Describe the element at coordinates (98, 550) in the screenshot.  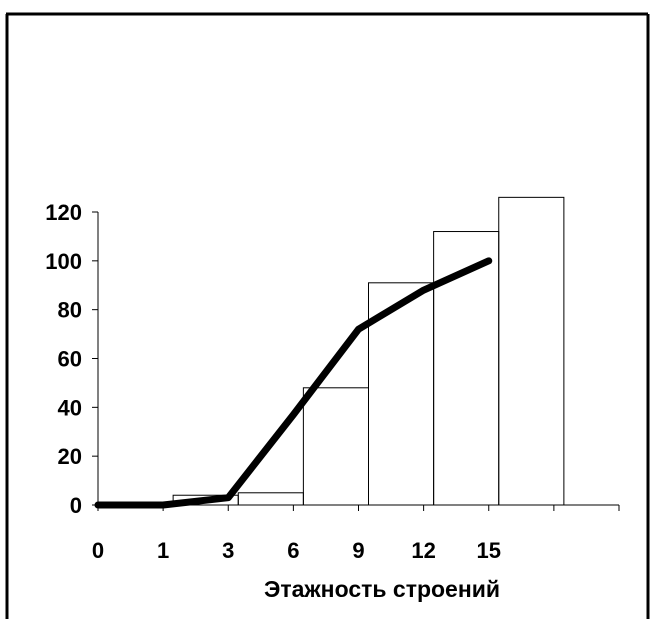
I see `x-tick-label-0: 0` at that location.